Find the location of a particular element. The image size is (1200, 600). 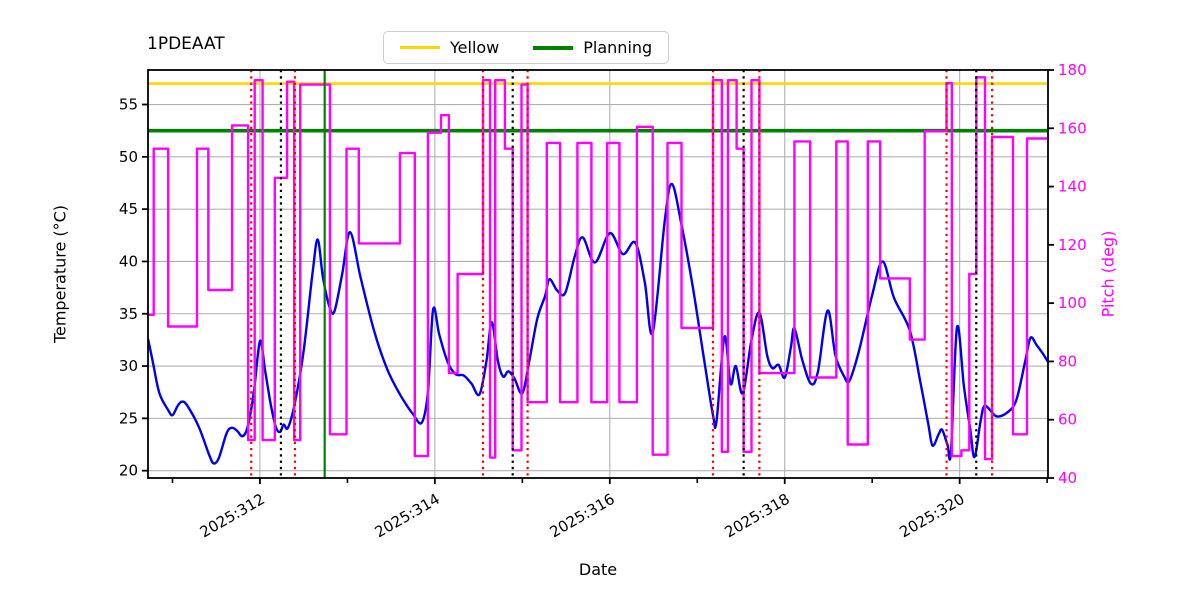

y-right-tick-label: 60 is located at coordinates (1067, 420).